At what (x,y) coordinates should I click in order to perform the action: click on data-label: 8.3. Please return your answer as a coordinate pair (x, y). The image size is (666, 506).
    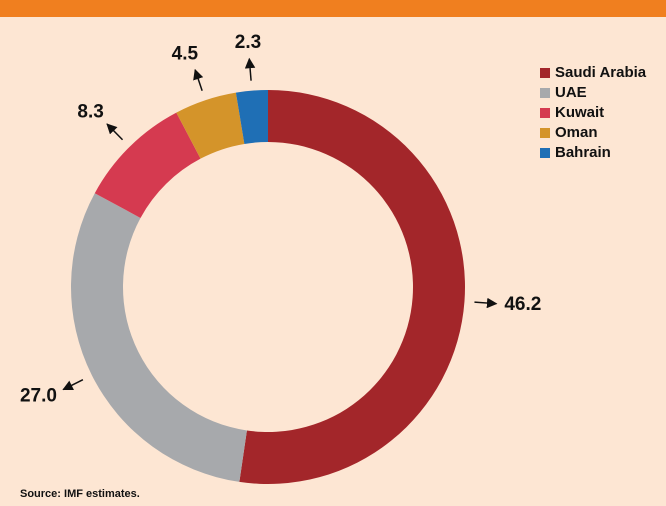
    Looking at the image, I should click on (90, 112).